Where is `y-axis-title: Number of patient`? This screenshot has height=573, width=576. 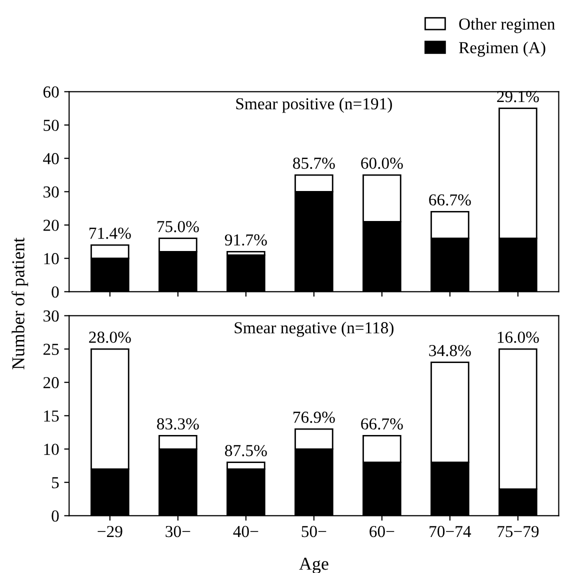
y-axis-title: Number of patient is located at coordinates (20, 304).